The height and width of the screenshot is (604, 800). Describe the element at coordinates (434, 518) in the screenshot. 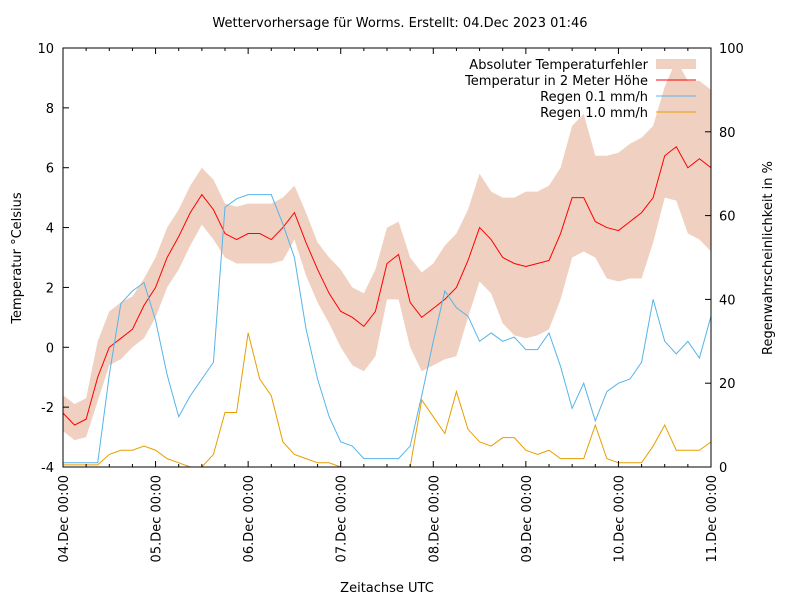

I see `x-tick-label: 08.Dec 00:00` at that location.